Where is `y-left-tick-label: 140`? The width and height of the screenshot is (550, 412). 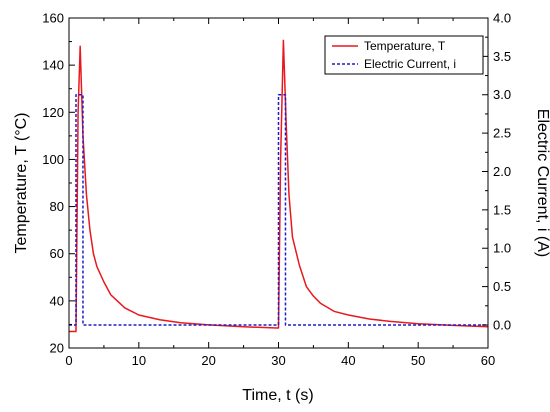 y-left-tick-label: 140 is located at coordinates (53, 65).